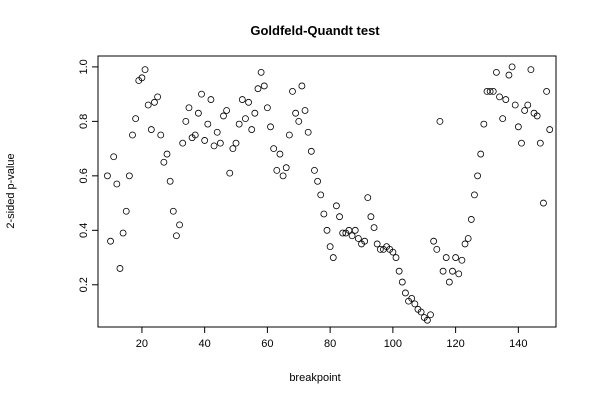  I want to click on y-axis-label: 2-sided p-value, so click(11, 190).